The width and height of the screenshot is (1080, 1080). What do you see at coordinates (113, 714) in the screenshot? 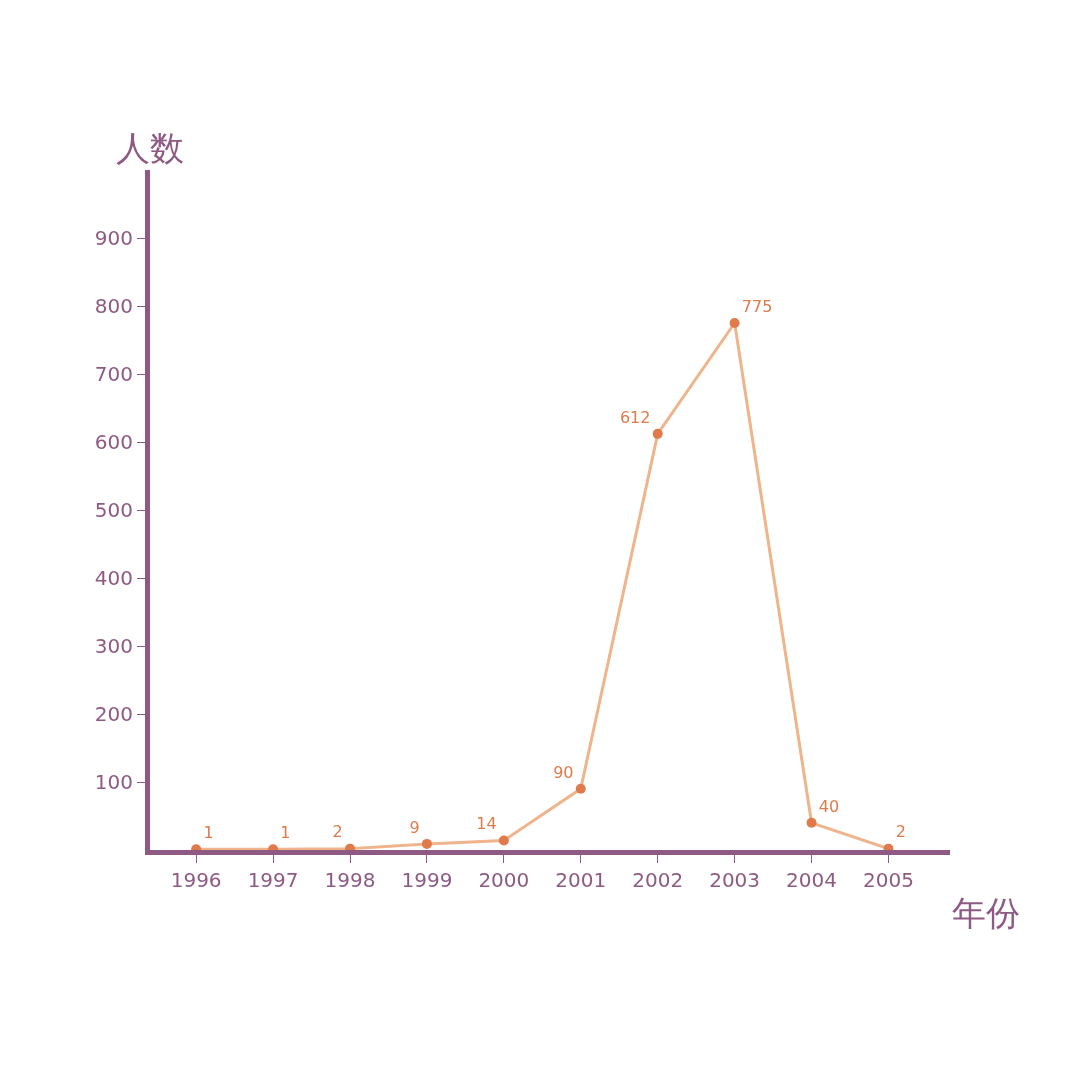
I see `y-tick-label: 200` at bounding box center [113, 714].